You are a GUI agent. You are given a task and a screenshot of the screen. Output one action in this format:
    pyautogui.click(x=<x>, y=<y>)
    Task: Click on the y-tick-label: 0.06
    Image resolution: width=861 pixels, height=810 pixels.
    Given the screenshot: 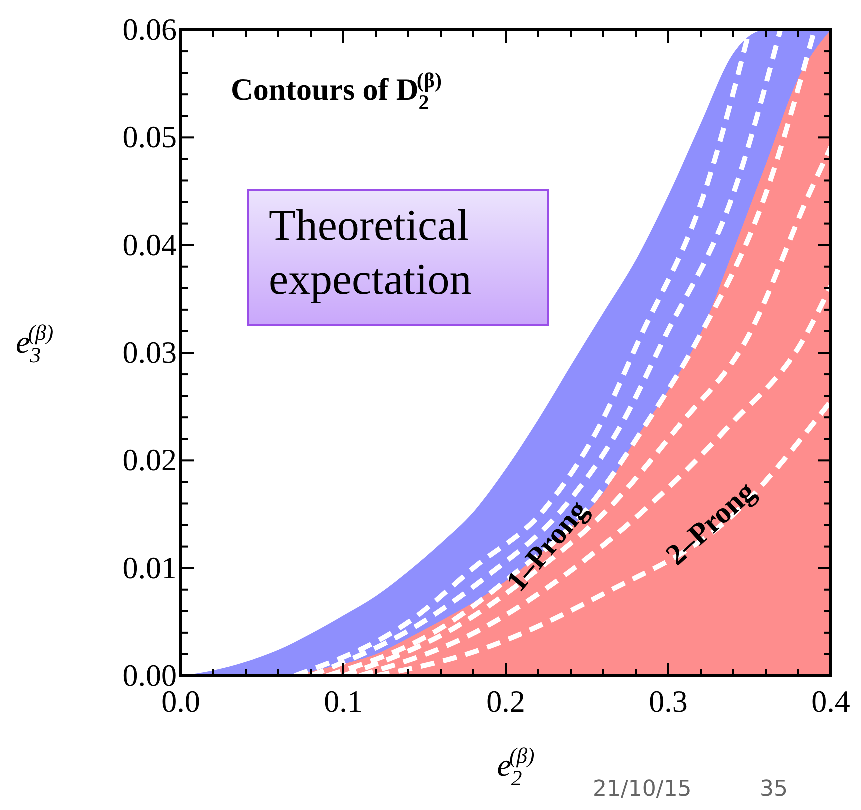 What is the action you would take?
    pyautogui.click(x=149, y=29)
    